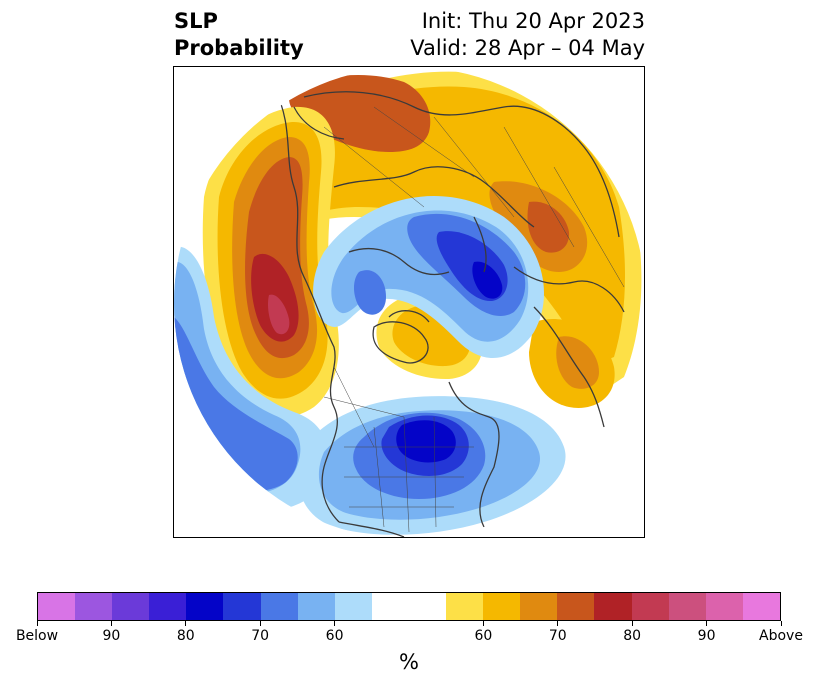  What do you see at coordinates (409, 662) in the screenshot?
I see `colorbar-unit-label: %` at bounding box center [409, 662].